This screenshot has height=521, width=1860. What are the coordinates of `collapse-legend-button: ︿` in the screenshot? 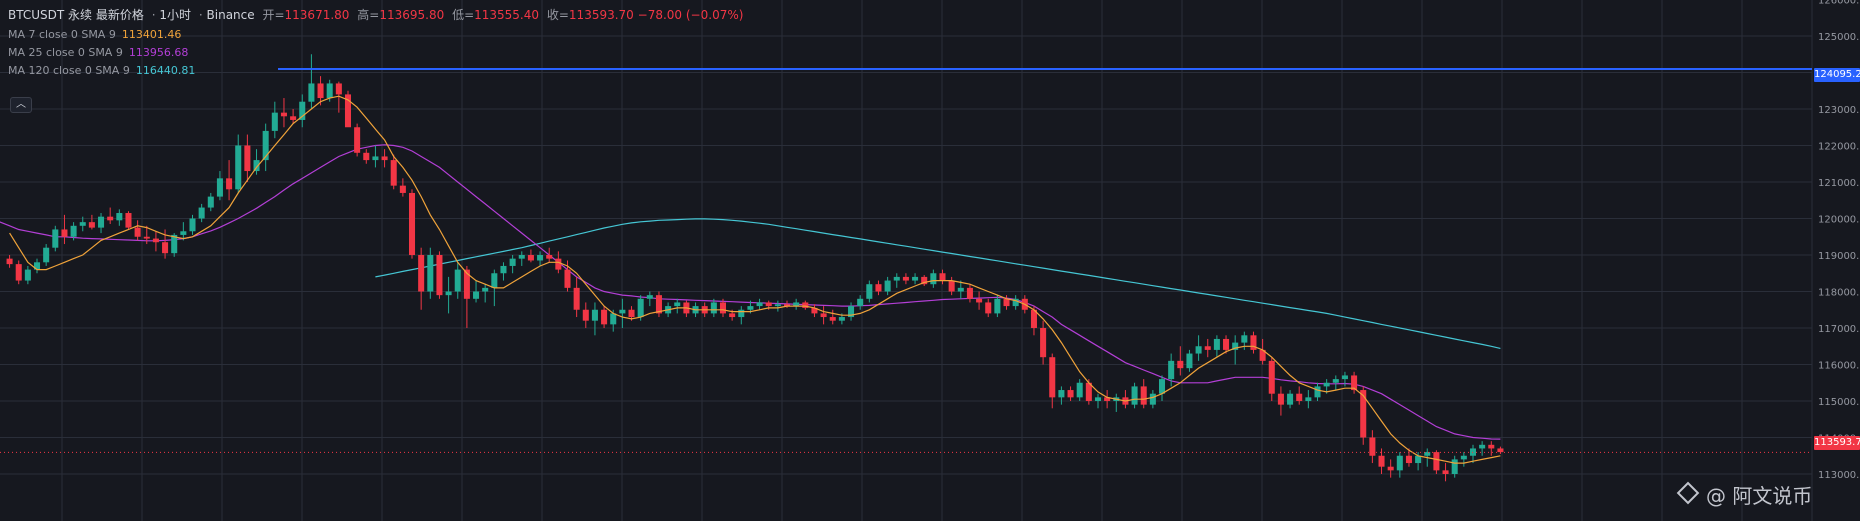 It's located at (21, 105).